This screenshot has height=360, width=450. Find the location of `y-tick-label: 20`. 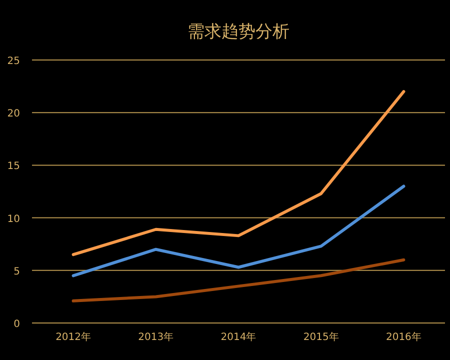

y-tick-label: 20 is located at coordinates (13, 114).